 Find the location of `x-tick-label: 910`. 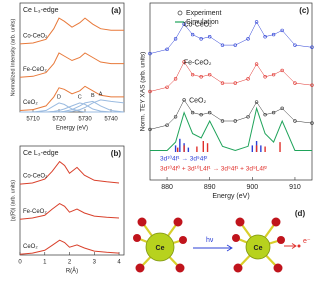

x-tick-label: 910 is located at coordinates (295, 187).